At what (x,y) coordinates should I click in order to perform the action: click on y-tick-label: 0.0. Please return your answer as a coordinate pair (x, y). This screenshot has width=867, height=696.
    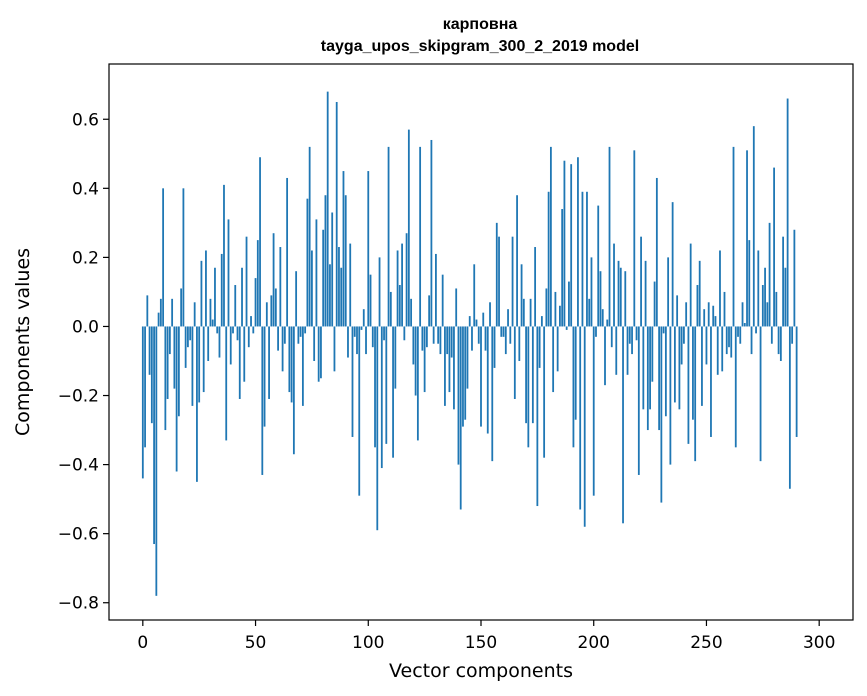
    Looking at the image, I should click on (85, 327).